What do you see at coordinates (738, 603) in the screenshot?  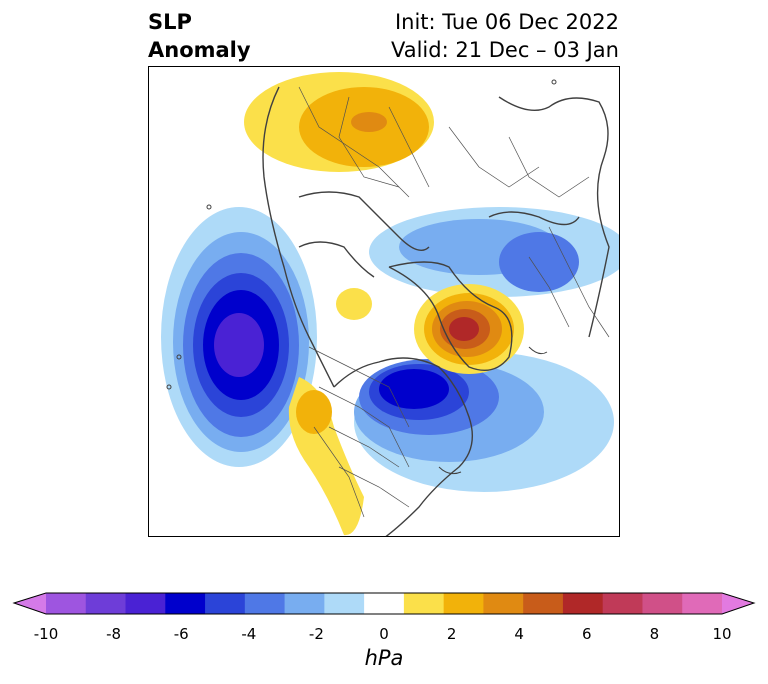 I see `colorbar-extend-max` at bounding box center [738, 603].